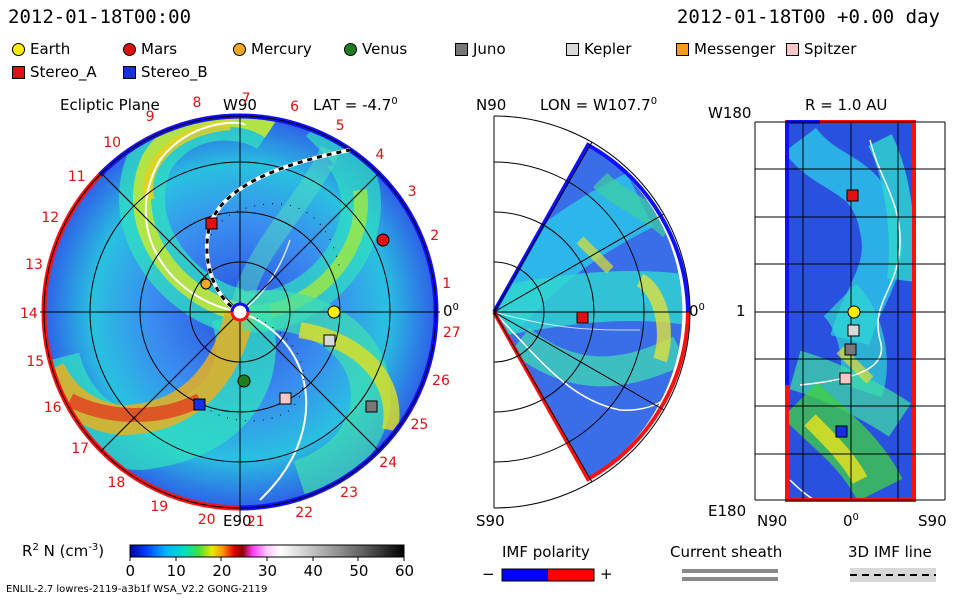 The height and width of the screenshot is (600, 960). What do you see at coordinates (598, 49) in the screenshot?
I see `legend-kepler: Kepler` at bounding box center [598, 49].